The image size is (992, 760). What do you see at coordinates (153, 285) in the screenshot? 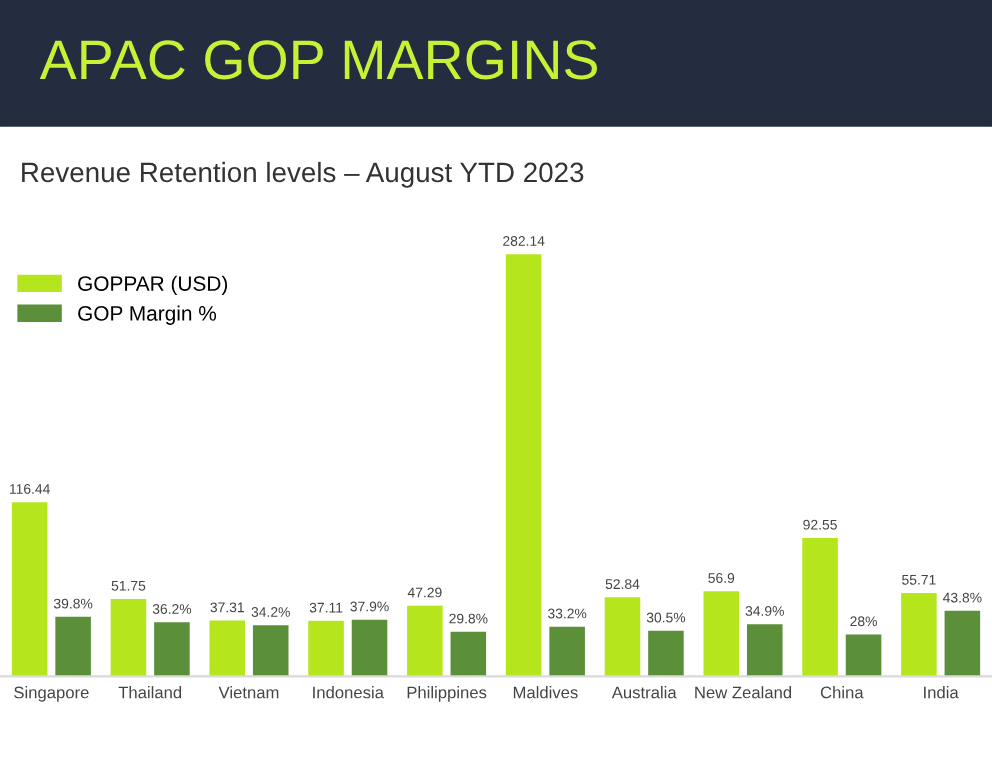
I see `legend-label: GOPPAR (USD)` at bounding box center [153, 285].